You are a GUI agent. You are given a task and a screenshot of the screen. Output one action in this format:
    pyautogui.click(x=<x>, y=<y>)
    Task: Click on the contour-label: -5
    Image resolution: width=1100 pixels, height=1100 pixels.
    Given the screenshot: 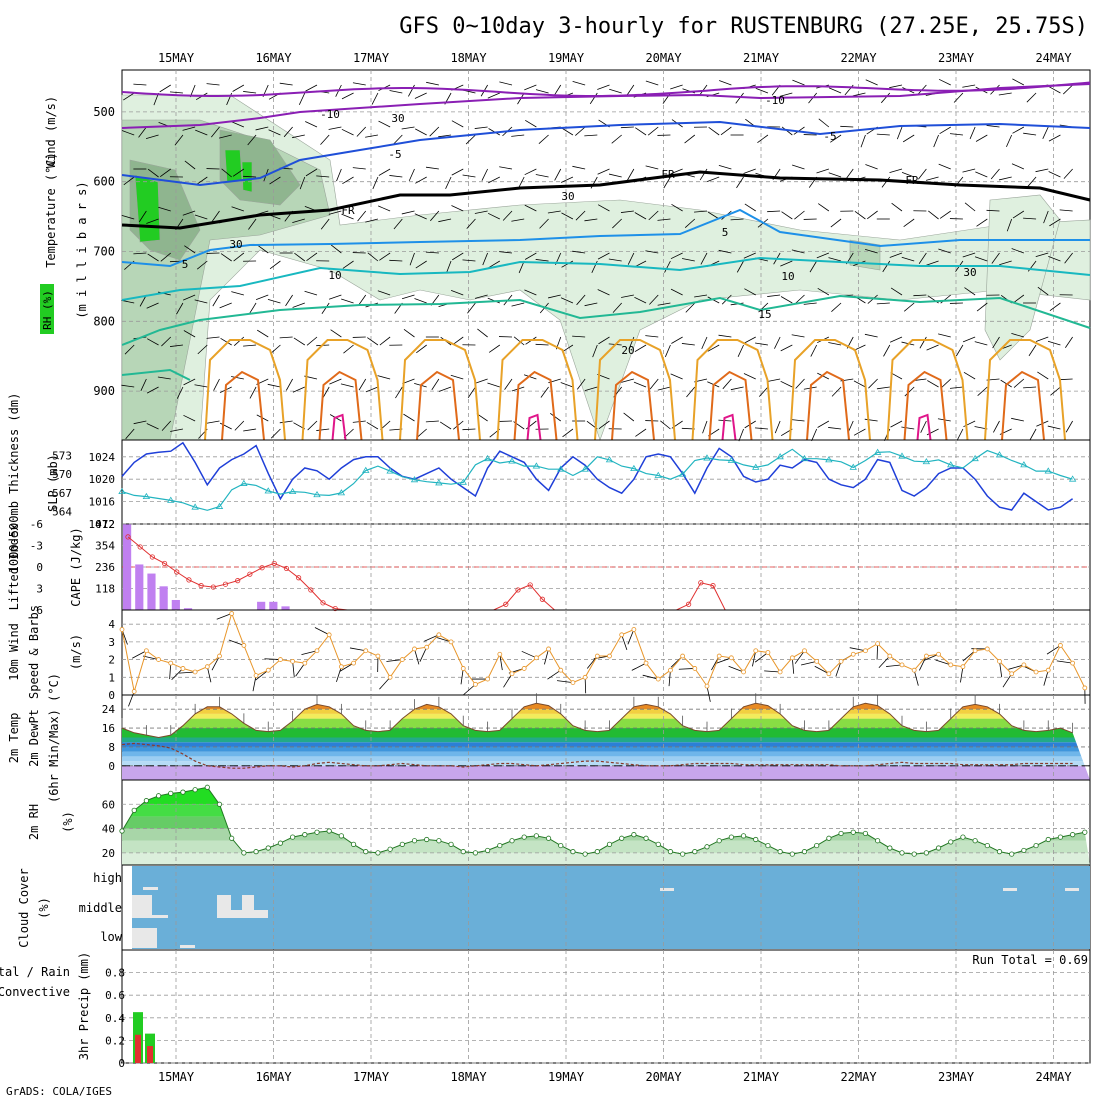 What is the action you would take?
    pyautogui.click(x=394, y=154)
    